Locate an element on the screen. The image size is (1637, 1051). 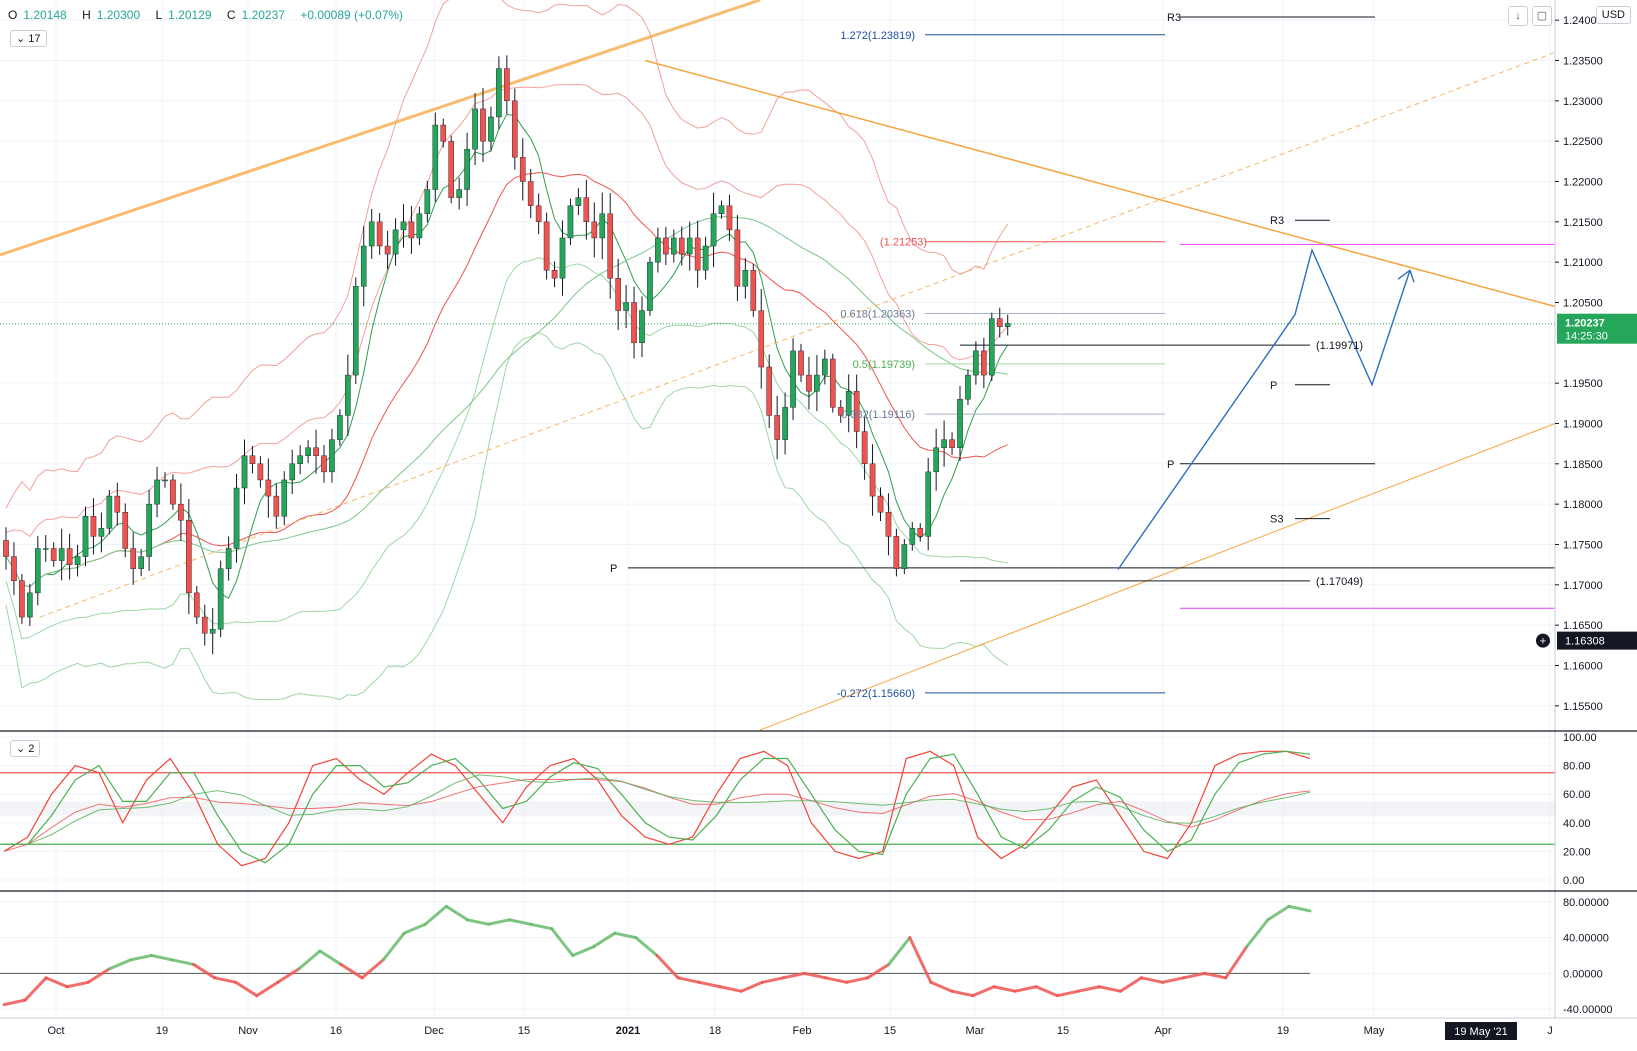
projection-path is located at coordinates (1266, 408).